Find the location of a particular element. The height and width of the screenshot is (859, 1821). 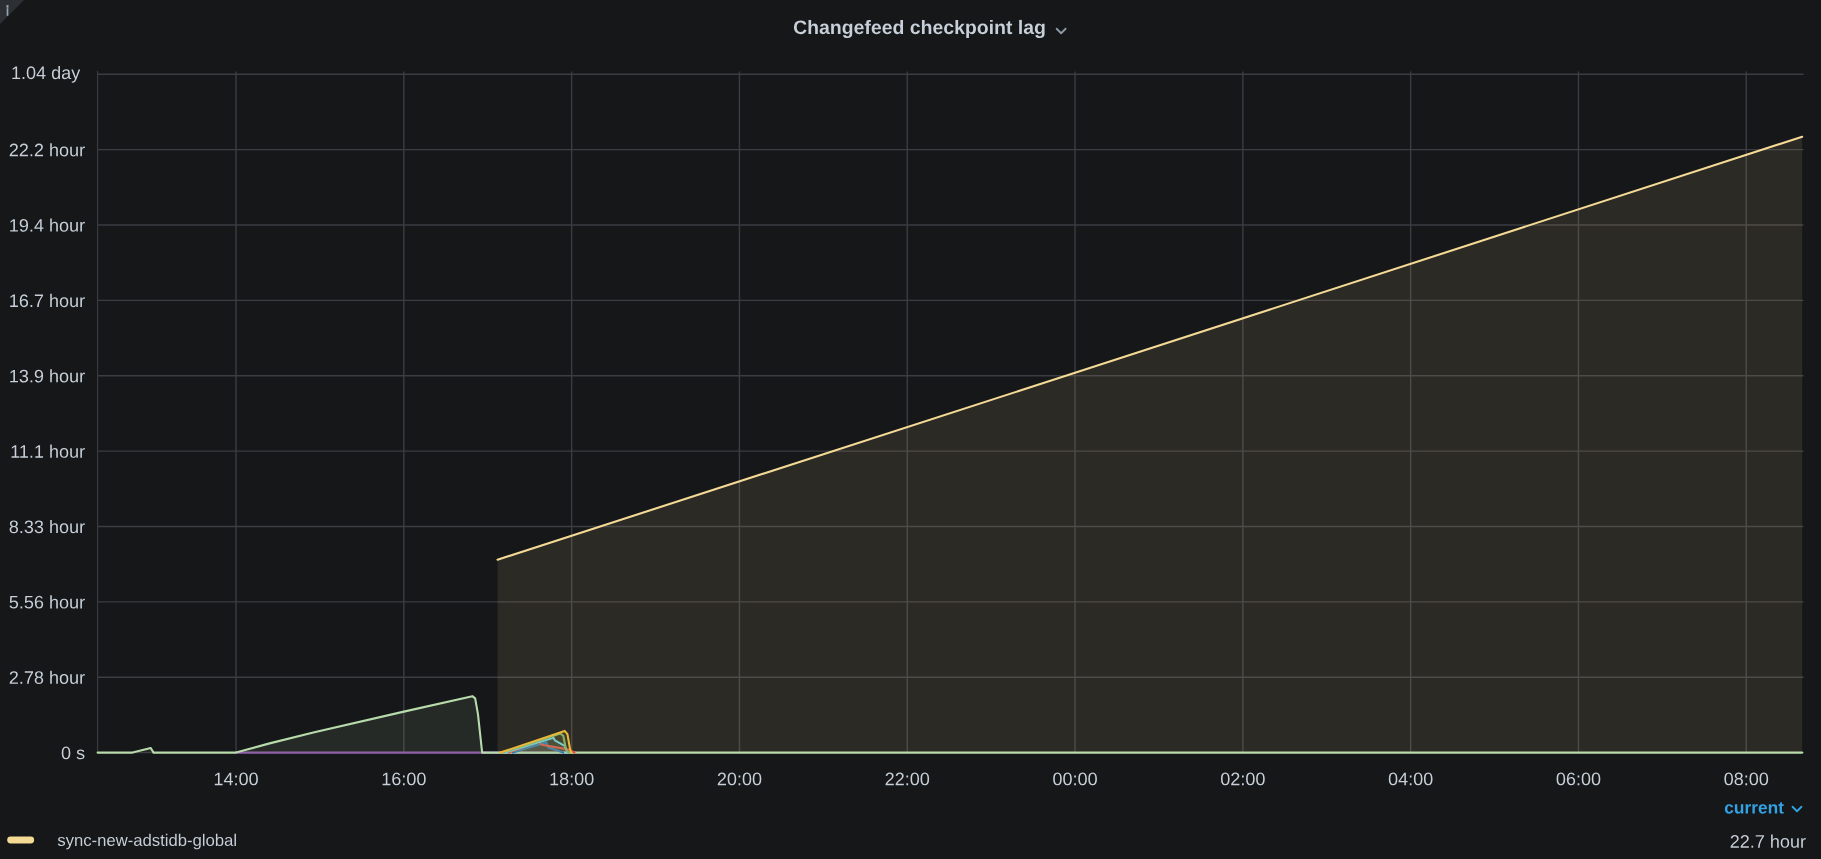

text: 22.7 hour is located at coordinates (1768, 841).